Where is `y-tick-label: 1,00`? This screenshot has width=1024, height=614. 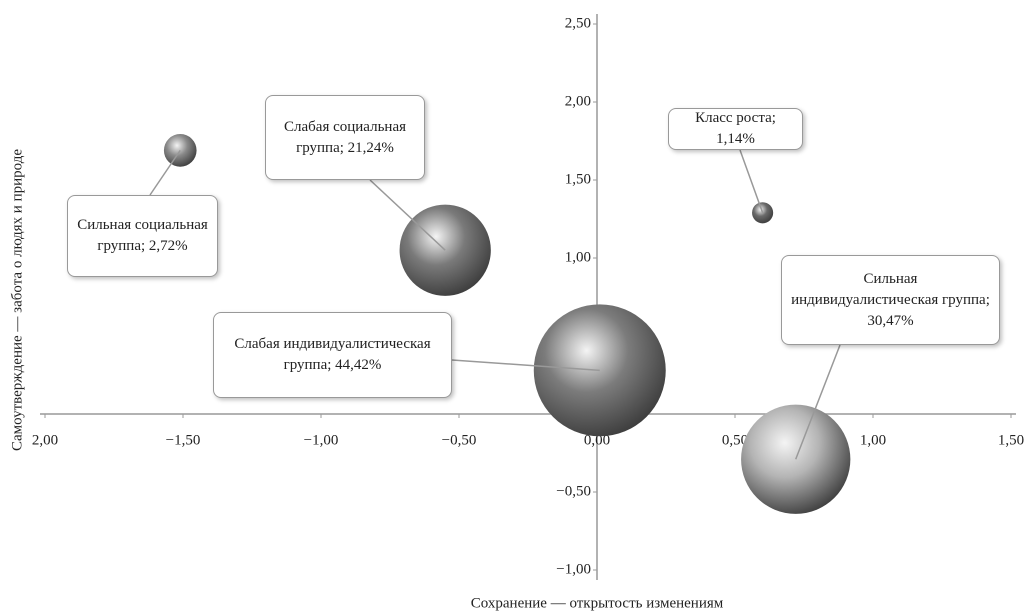 y-tick-label: 1,00 is located at coordinates (578, 257).